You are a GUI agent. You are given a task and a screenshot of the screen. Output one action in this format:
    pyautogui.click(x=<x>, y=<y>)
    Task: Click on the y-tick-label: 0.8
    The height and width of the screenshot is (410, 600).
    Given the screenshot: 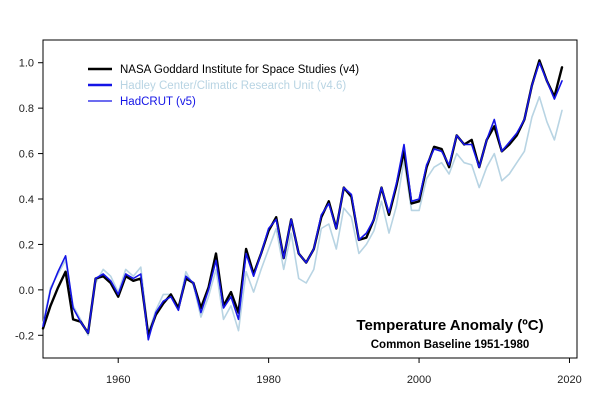 What is the action you would take?
    pyautogui.click(x=26, y=109)
    